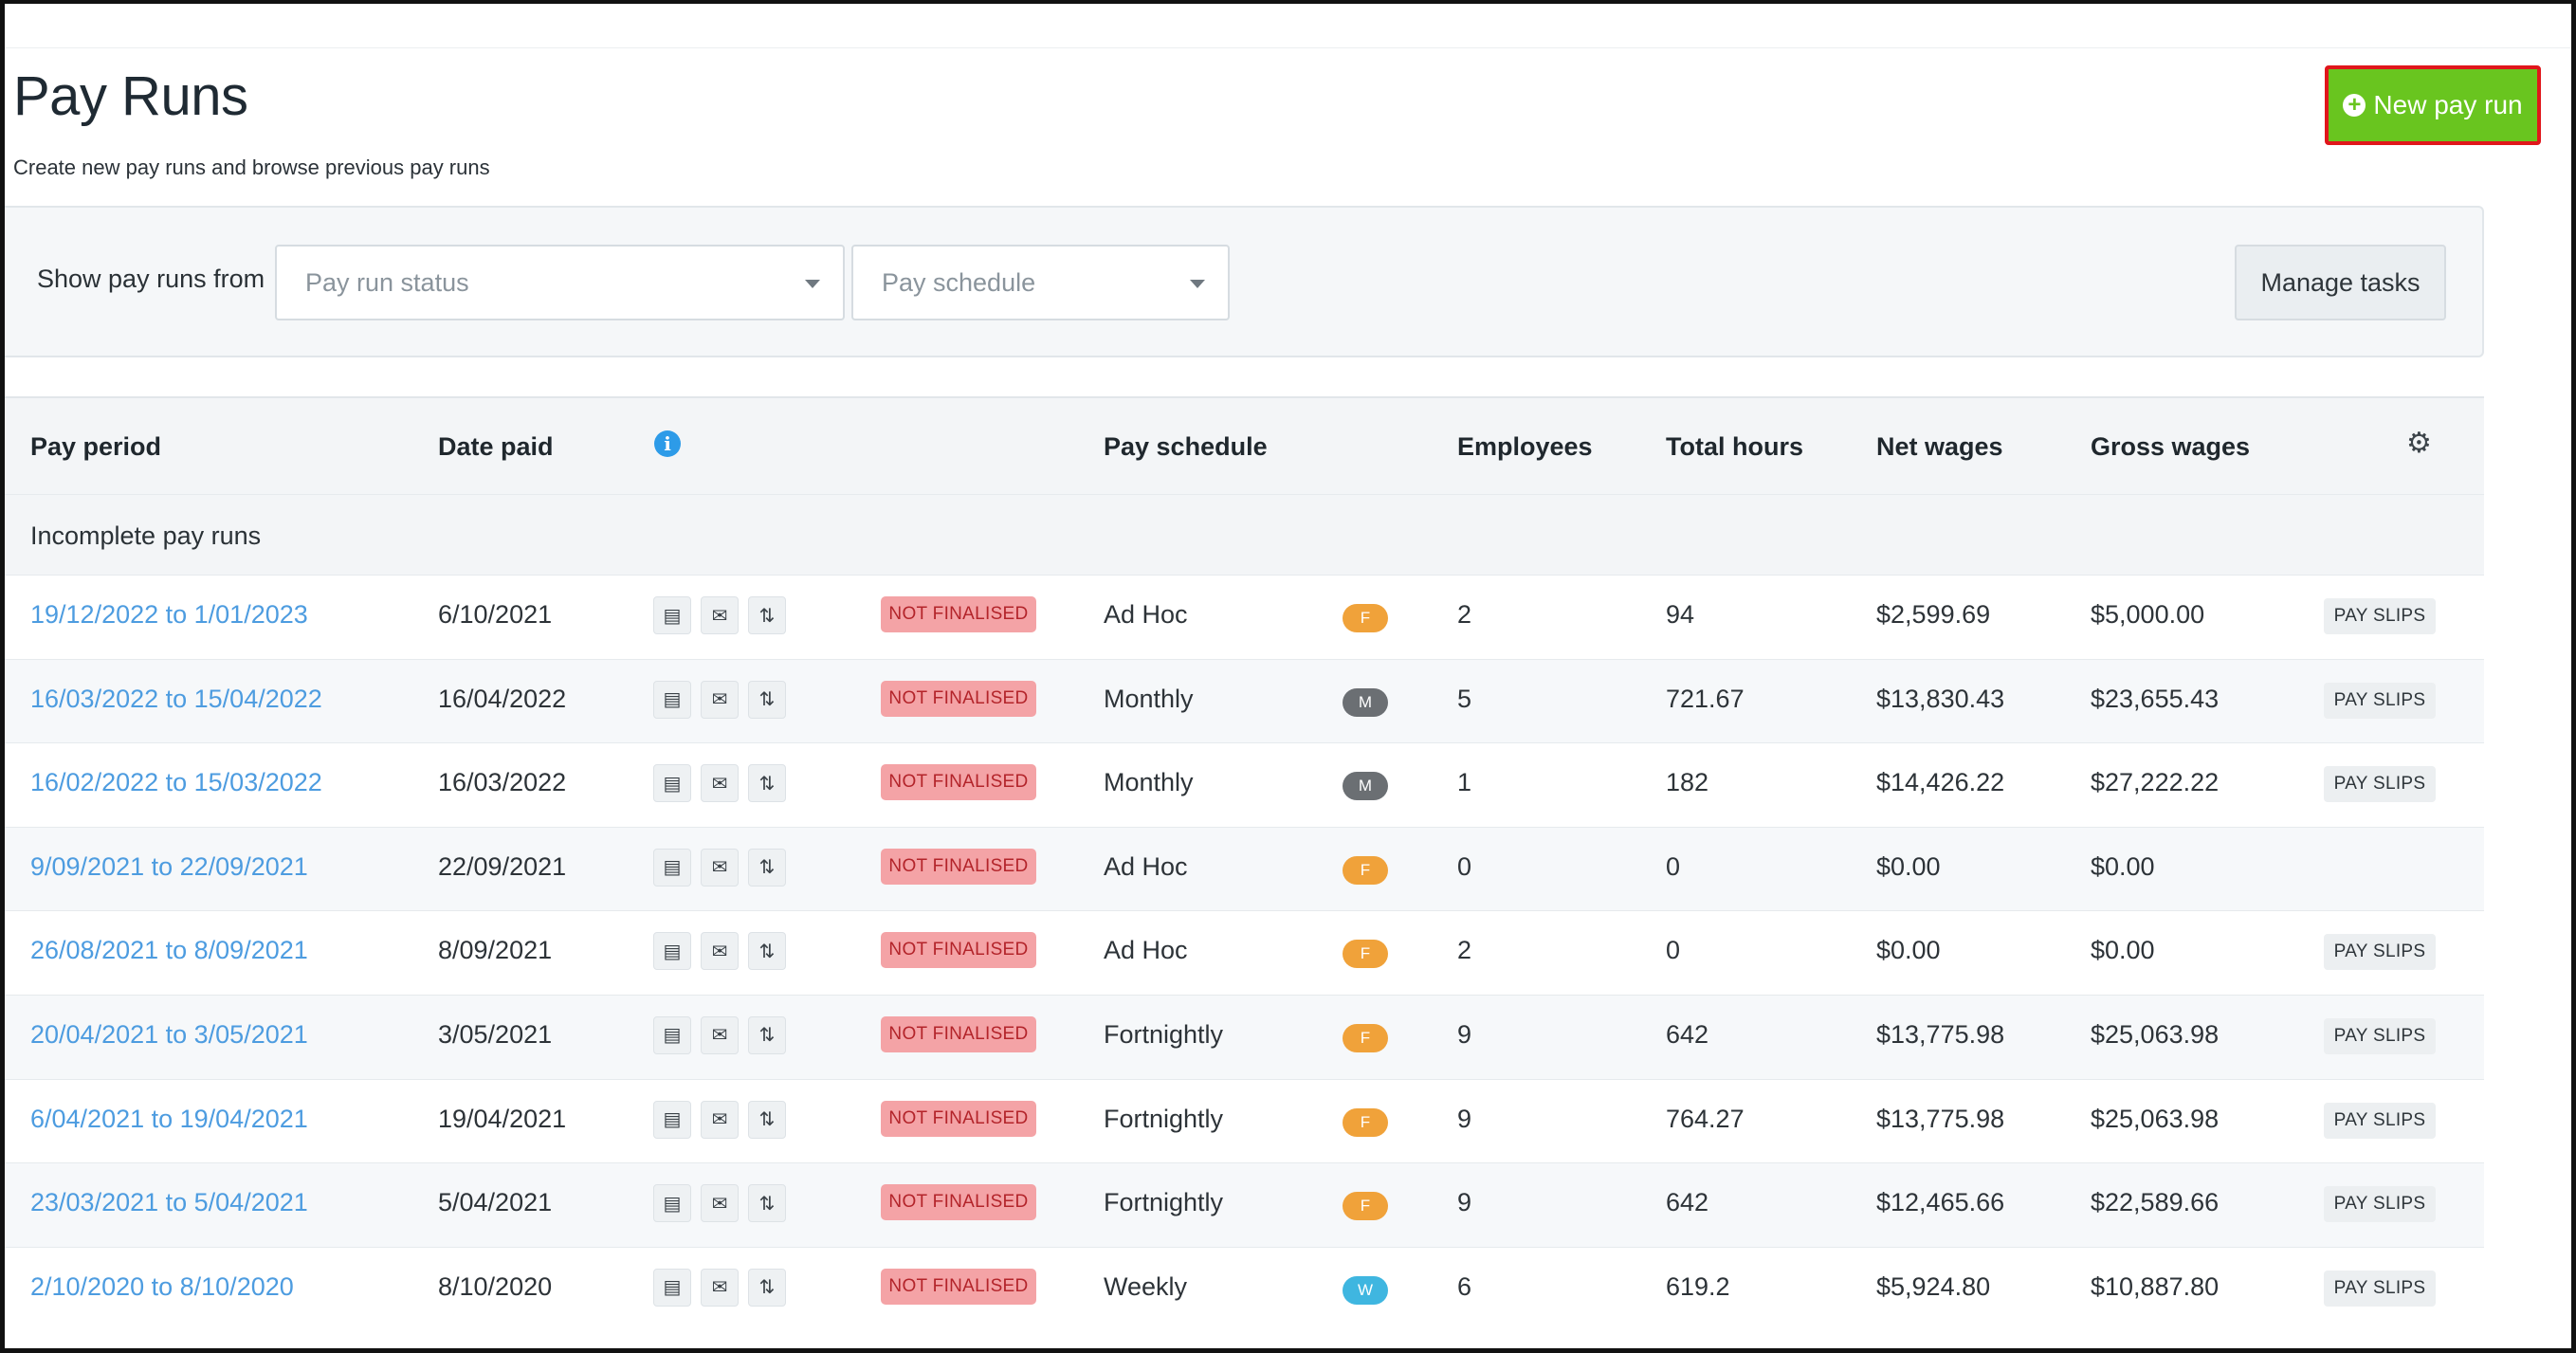  I want to click on pay-period-link: 23/03/2021 to 5/04/2021, so click(169, 1202).